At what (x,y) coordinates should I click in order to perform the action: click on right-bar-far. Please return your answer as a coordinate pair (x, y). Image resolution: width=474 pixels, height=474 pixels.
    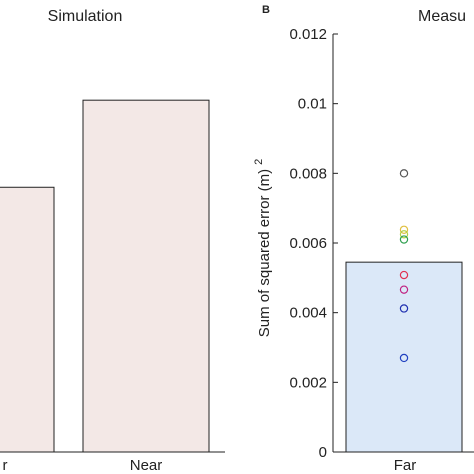
    Looking at the image, I should click on (404, 357).